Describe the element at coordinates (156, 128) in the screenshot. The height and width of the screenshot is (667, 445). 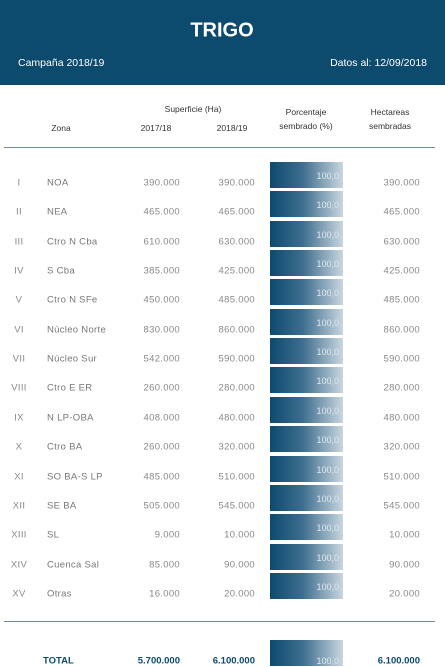
I see `column-header: 2017/18` at that location.